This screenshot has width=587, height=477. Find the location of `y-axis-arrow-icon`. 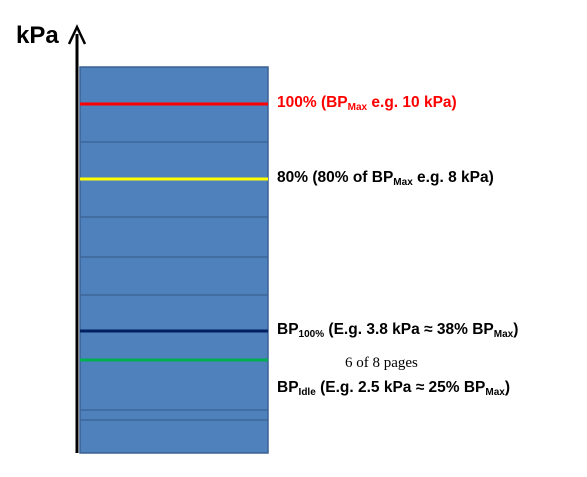

y-axis-arrow-icon is located at coordinates (77, 34).